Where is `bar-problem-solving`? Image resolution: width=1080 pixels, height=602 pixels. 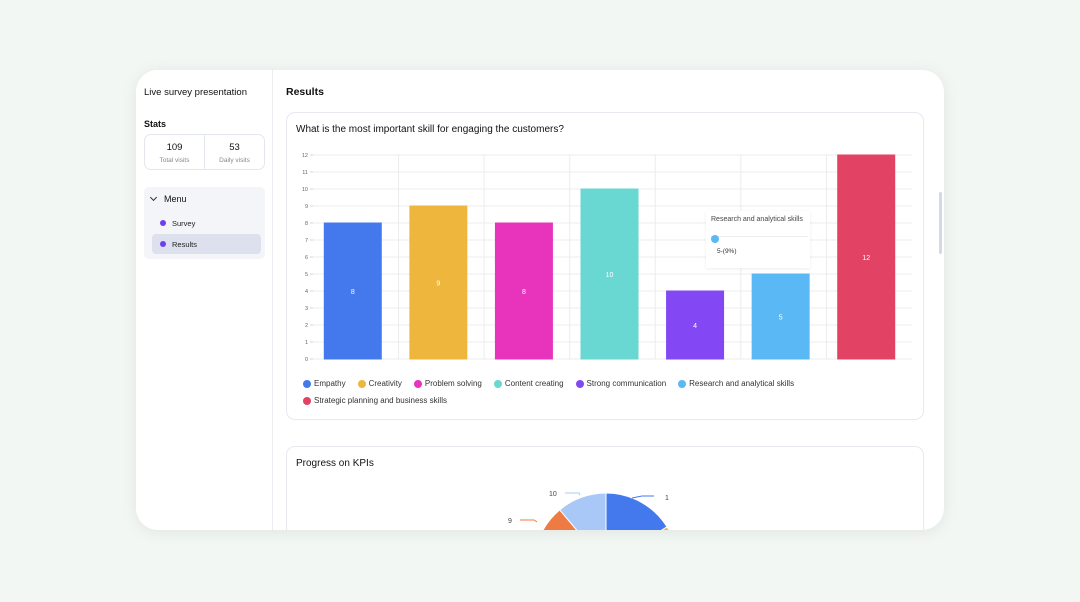
bar-problem-solving is located at coordinates (523, 291).